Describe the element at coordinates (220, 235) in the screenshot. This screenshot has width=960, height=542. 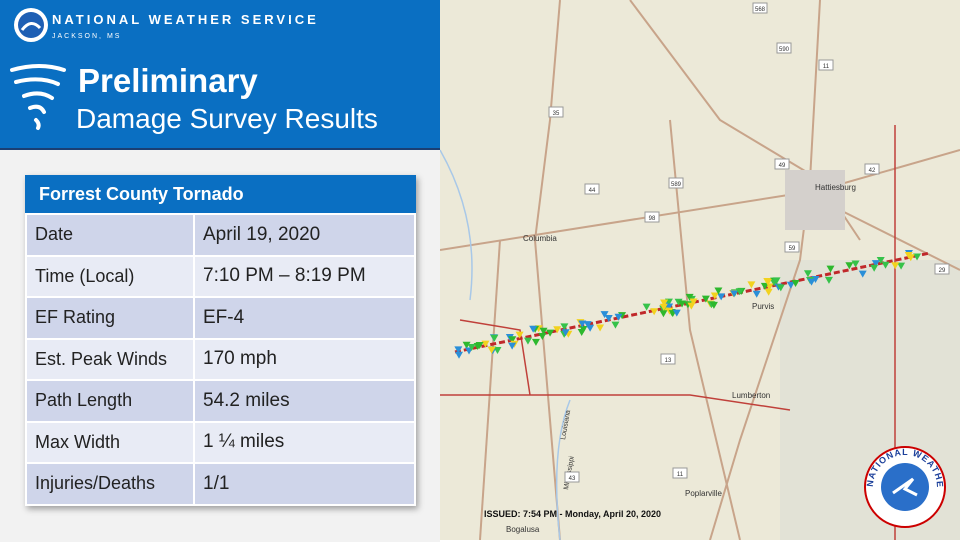
I see `table-row: Date April 19, 2020` at that location.